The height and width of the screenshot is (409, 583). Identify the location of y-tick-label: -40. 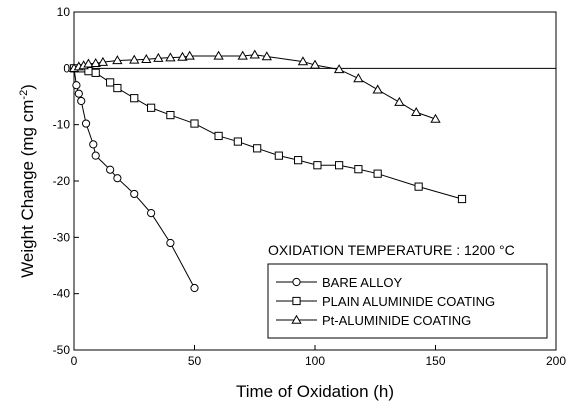
(62, 294).